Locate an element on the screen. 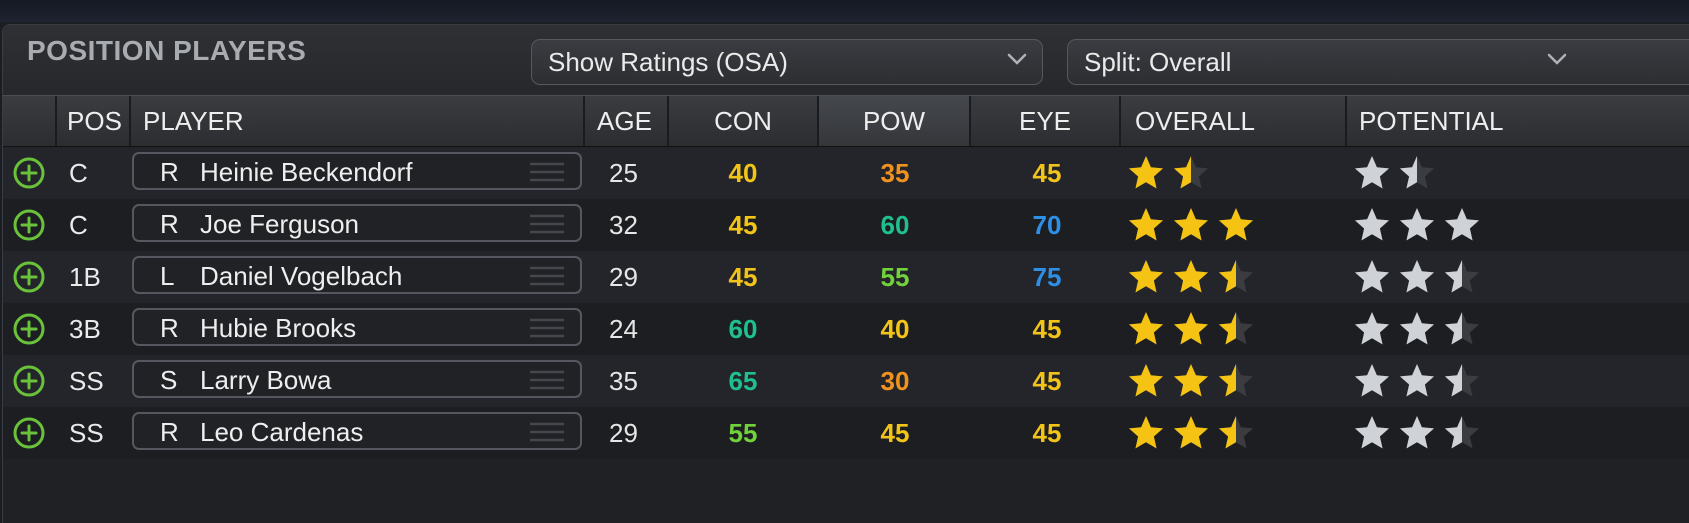 The image size is (1689, 523). panel-title: POSITION PLAYERS is located at coordinates (167, 50).